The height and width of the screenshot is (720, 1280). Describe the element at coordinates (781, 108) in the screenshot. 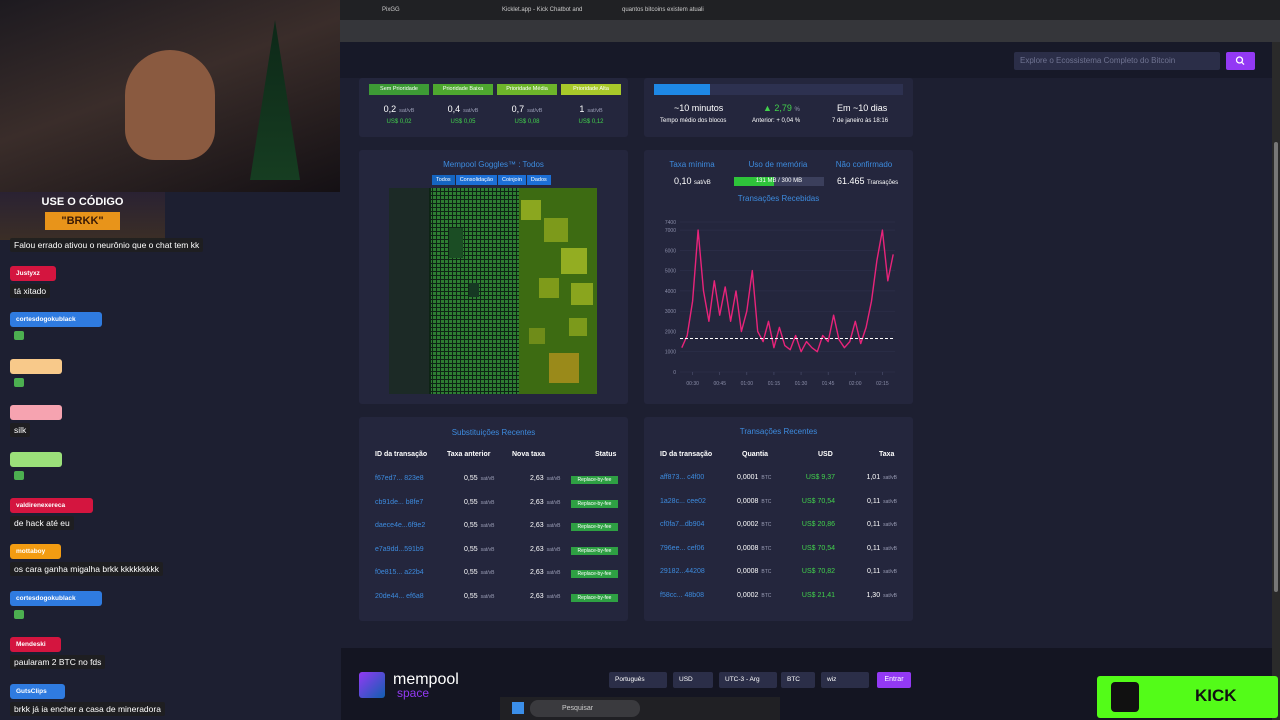

I see `difficulty-change: ▲ 2,79 %` at that location.